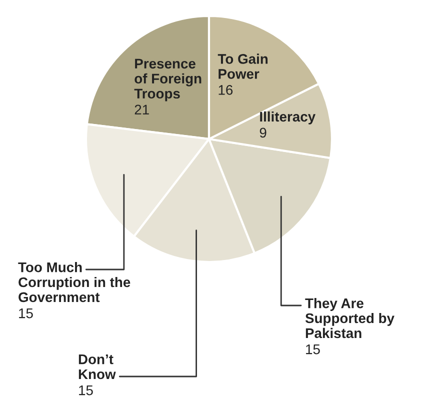 The width and height of the screenshot is (428, 415). Describe the element at coordinates (168, 80) in the screenshot. I see `slice-label: Presence of Foreign Troops` at that location.